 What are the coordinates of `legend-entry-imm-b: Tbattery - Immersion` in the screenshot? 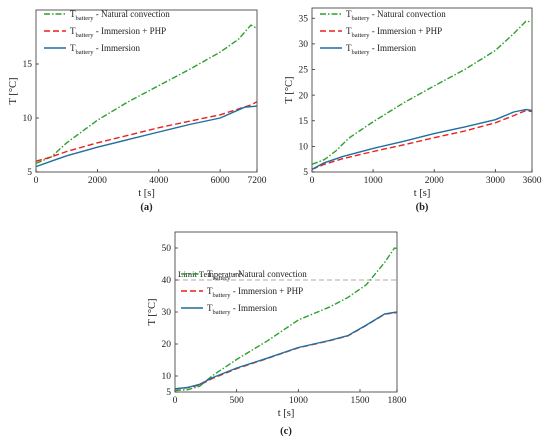 It's located at (381, 49).